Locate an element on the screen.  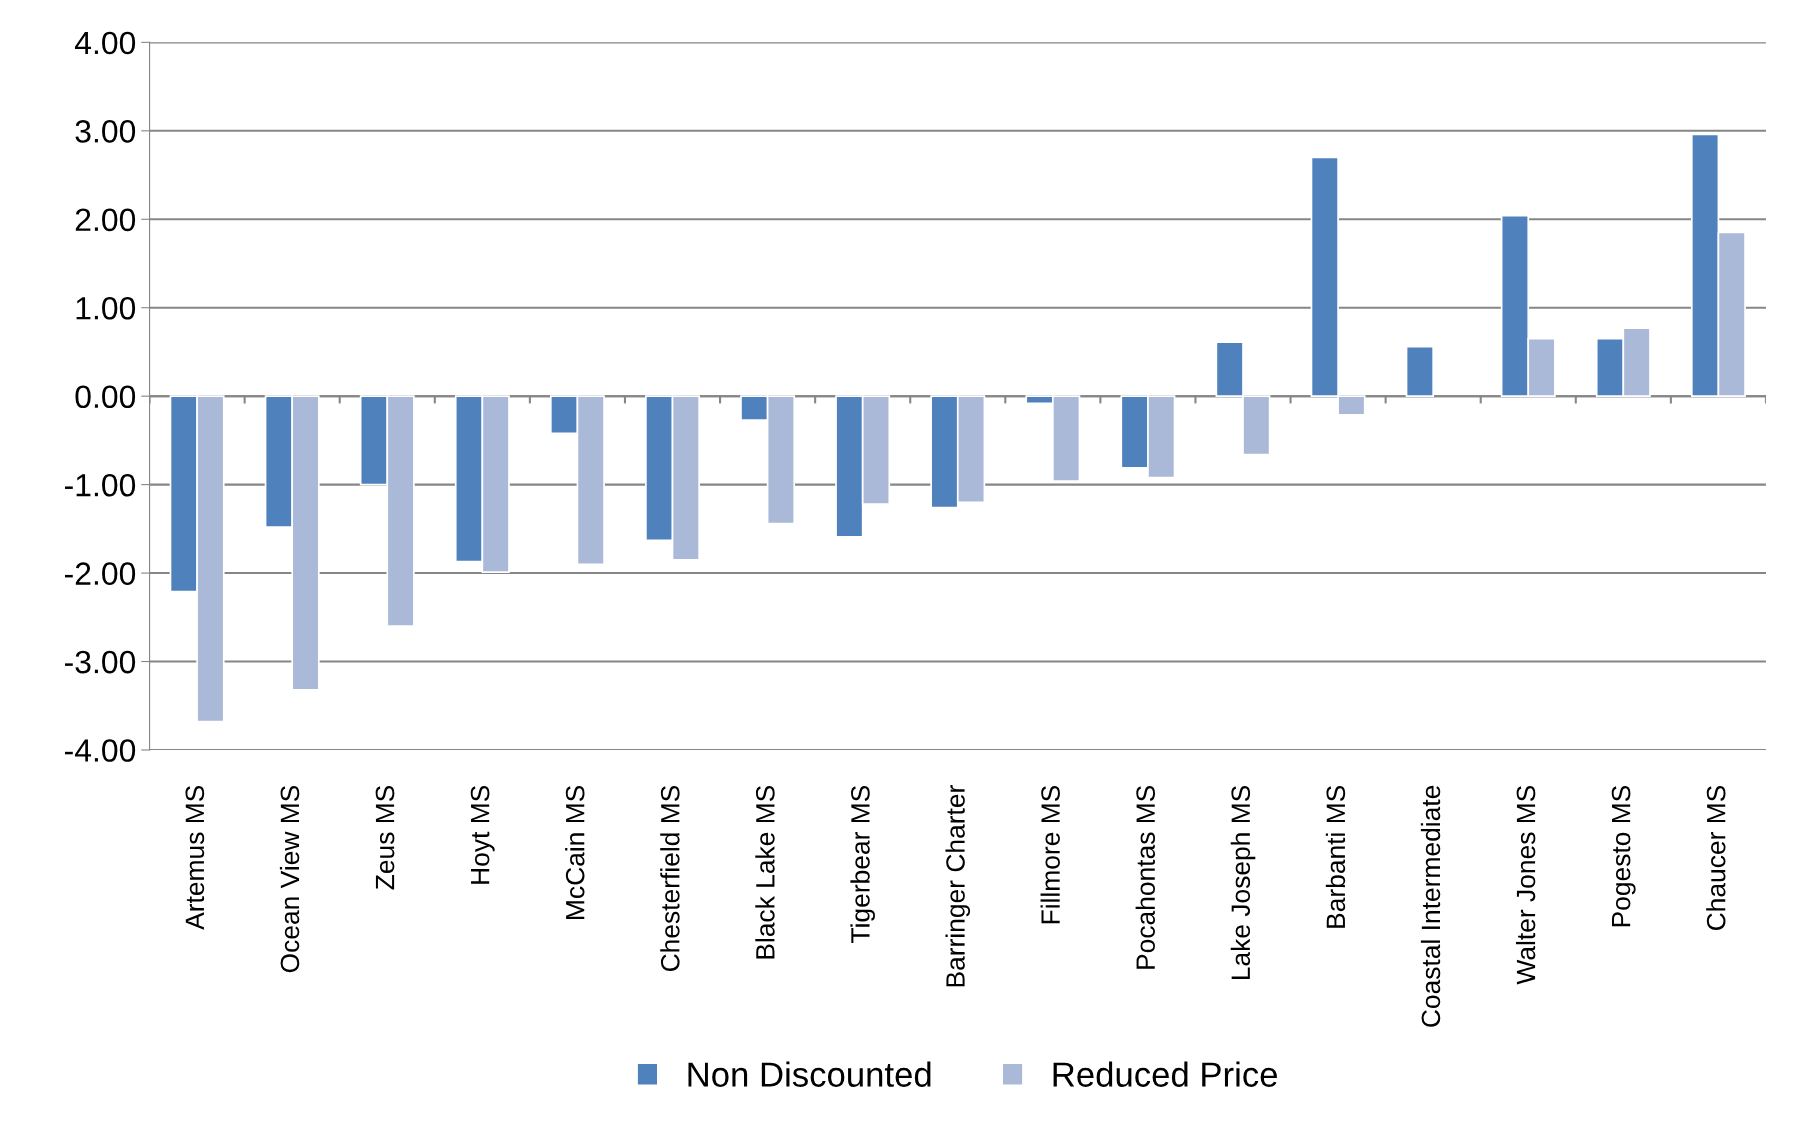
y-tick-label: 1.00 is located at coordinates (106, 308).